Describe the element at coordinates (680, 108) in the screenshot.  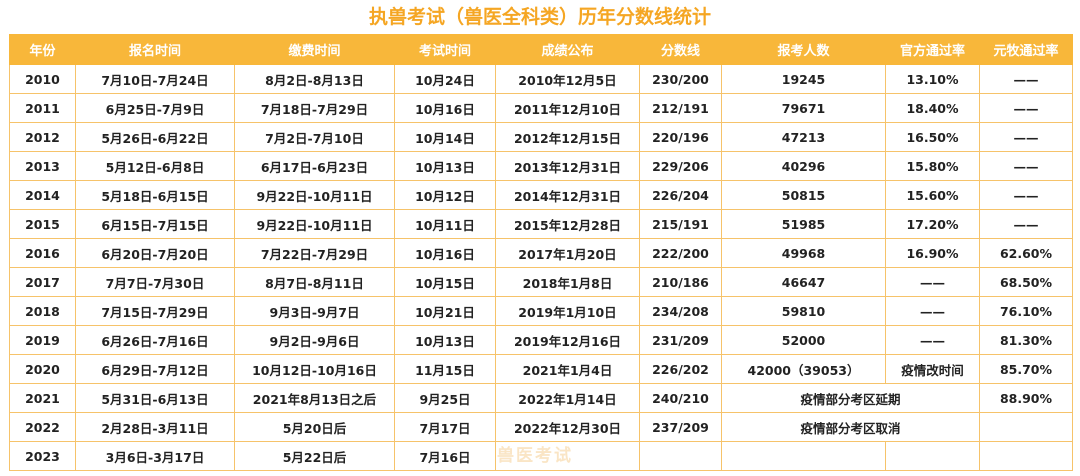
I see `cell-score-line: 212/191` at that location.